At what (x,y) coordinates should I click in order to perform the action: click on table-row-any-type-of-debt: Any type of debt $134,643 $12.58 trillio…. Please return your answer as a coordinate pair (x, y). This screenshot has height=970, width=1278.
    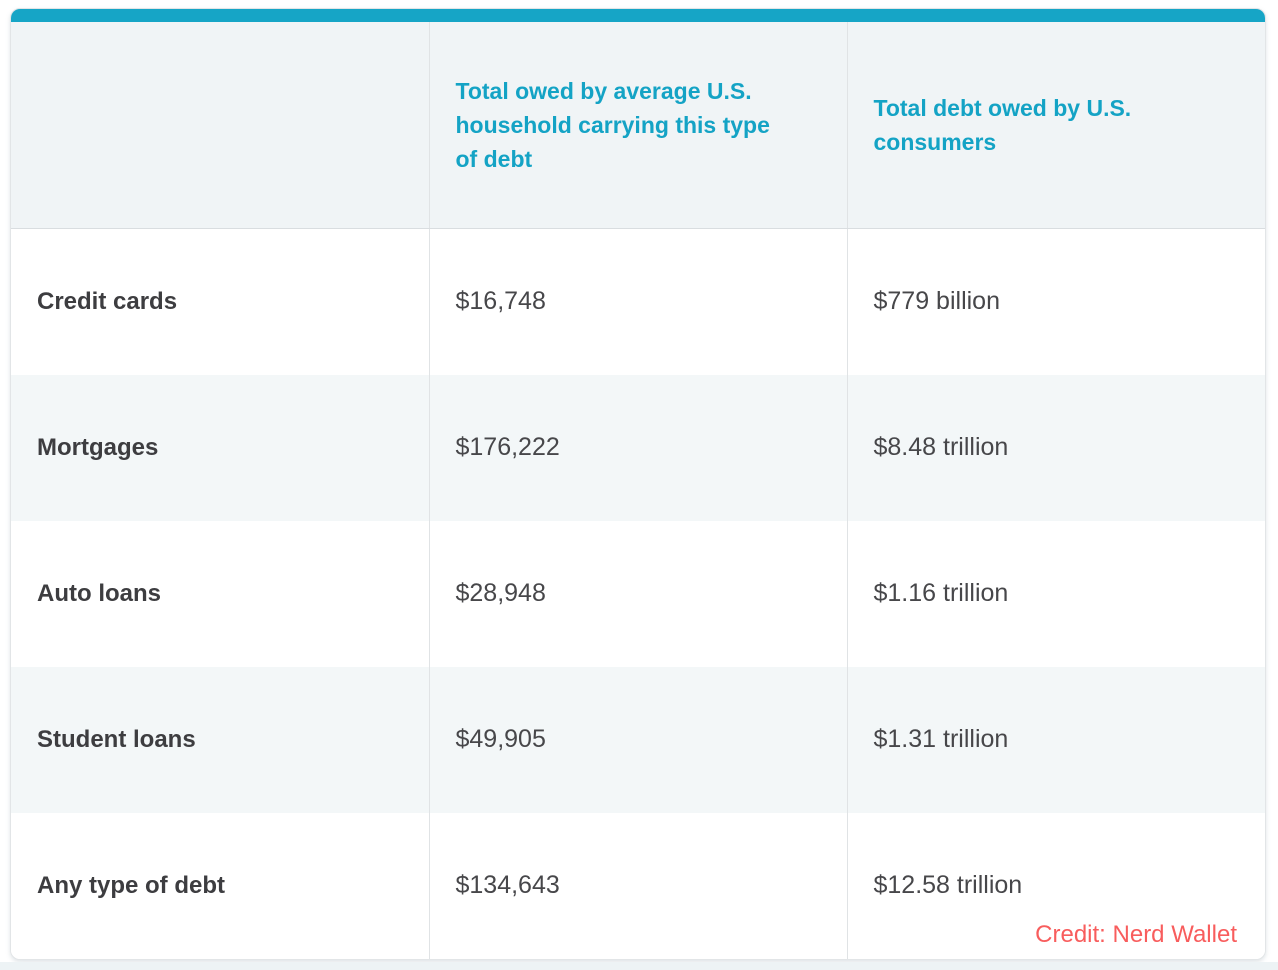
    Looking at the image, I should click on (638, 885).